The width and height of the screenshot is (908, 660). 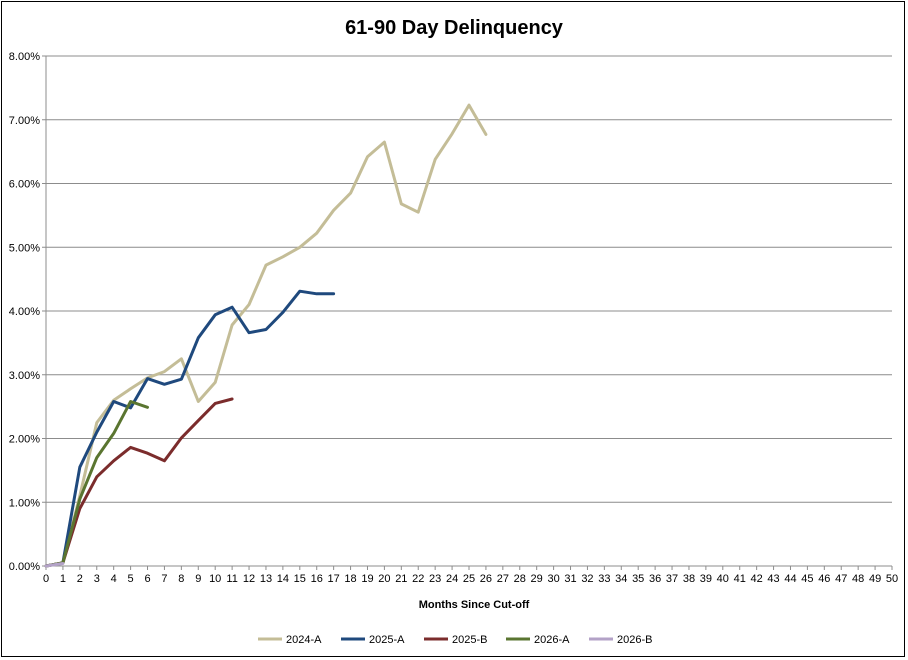 I want to click on x-tick-label: 2, so click(x=80, y=579).